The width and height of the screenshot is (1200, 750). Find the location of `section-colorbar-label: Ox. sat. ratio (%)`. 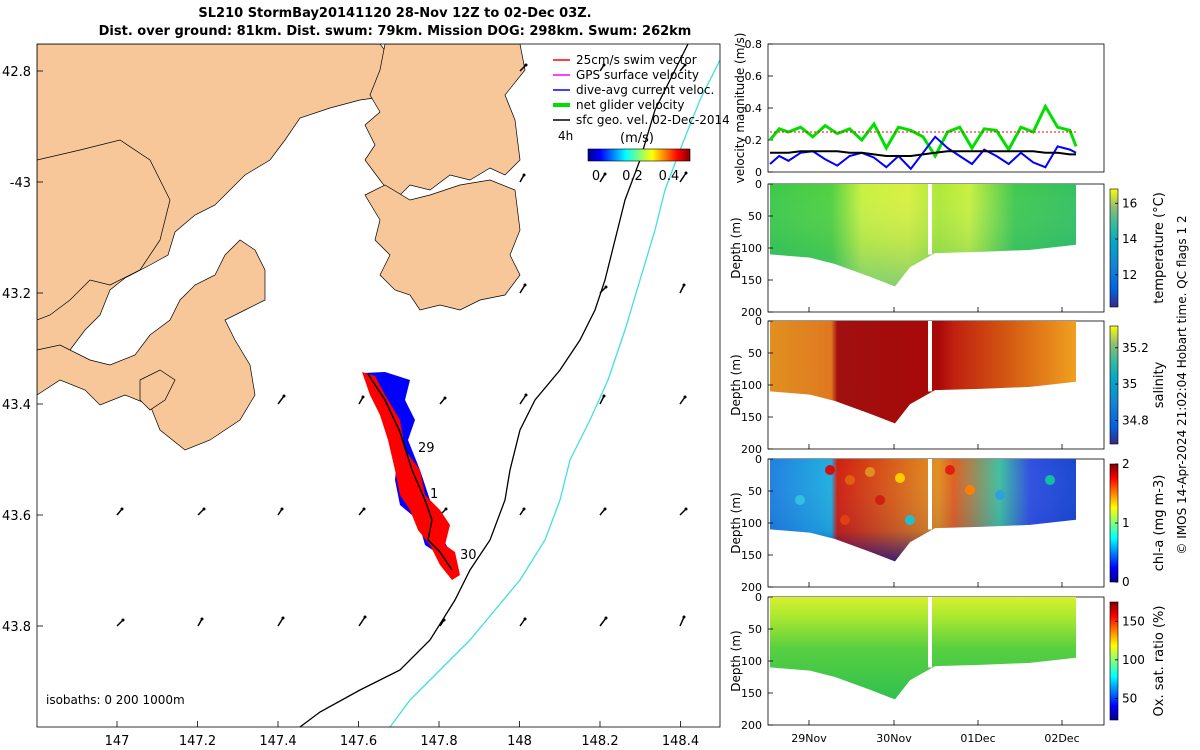

section-colorbar-label: Ox. sat. ratio (%) is located at coordinates (1159, 661).